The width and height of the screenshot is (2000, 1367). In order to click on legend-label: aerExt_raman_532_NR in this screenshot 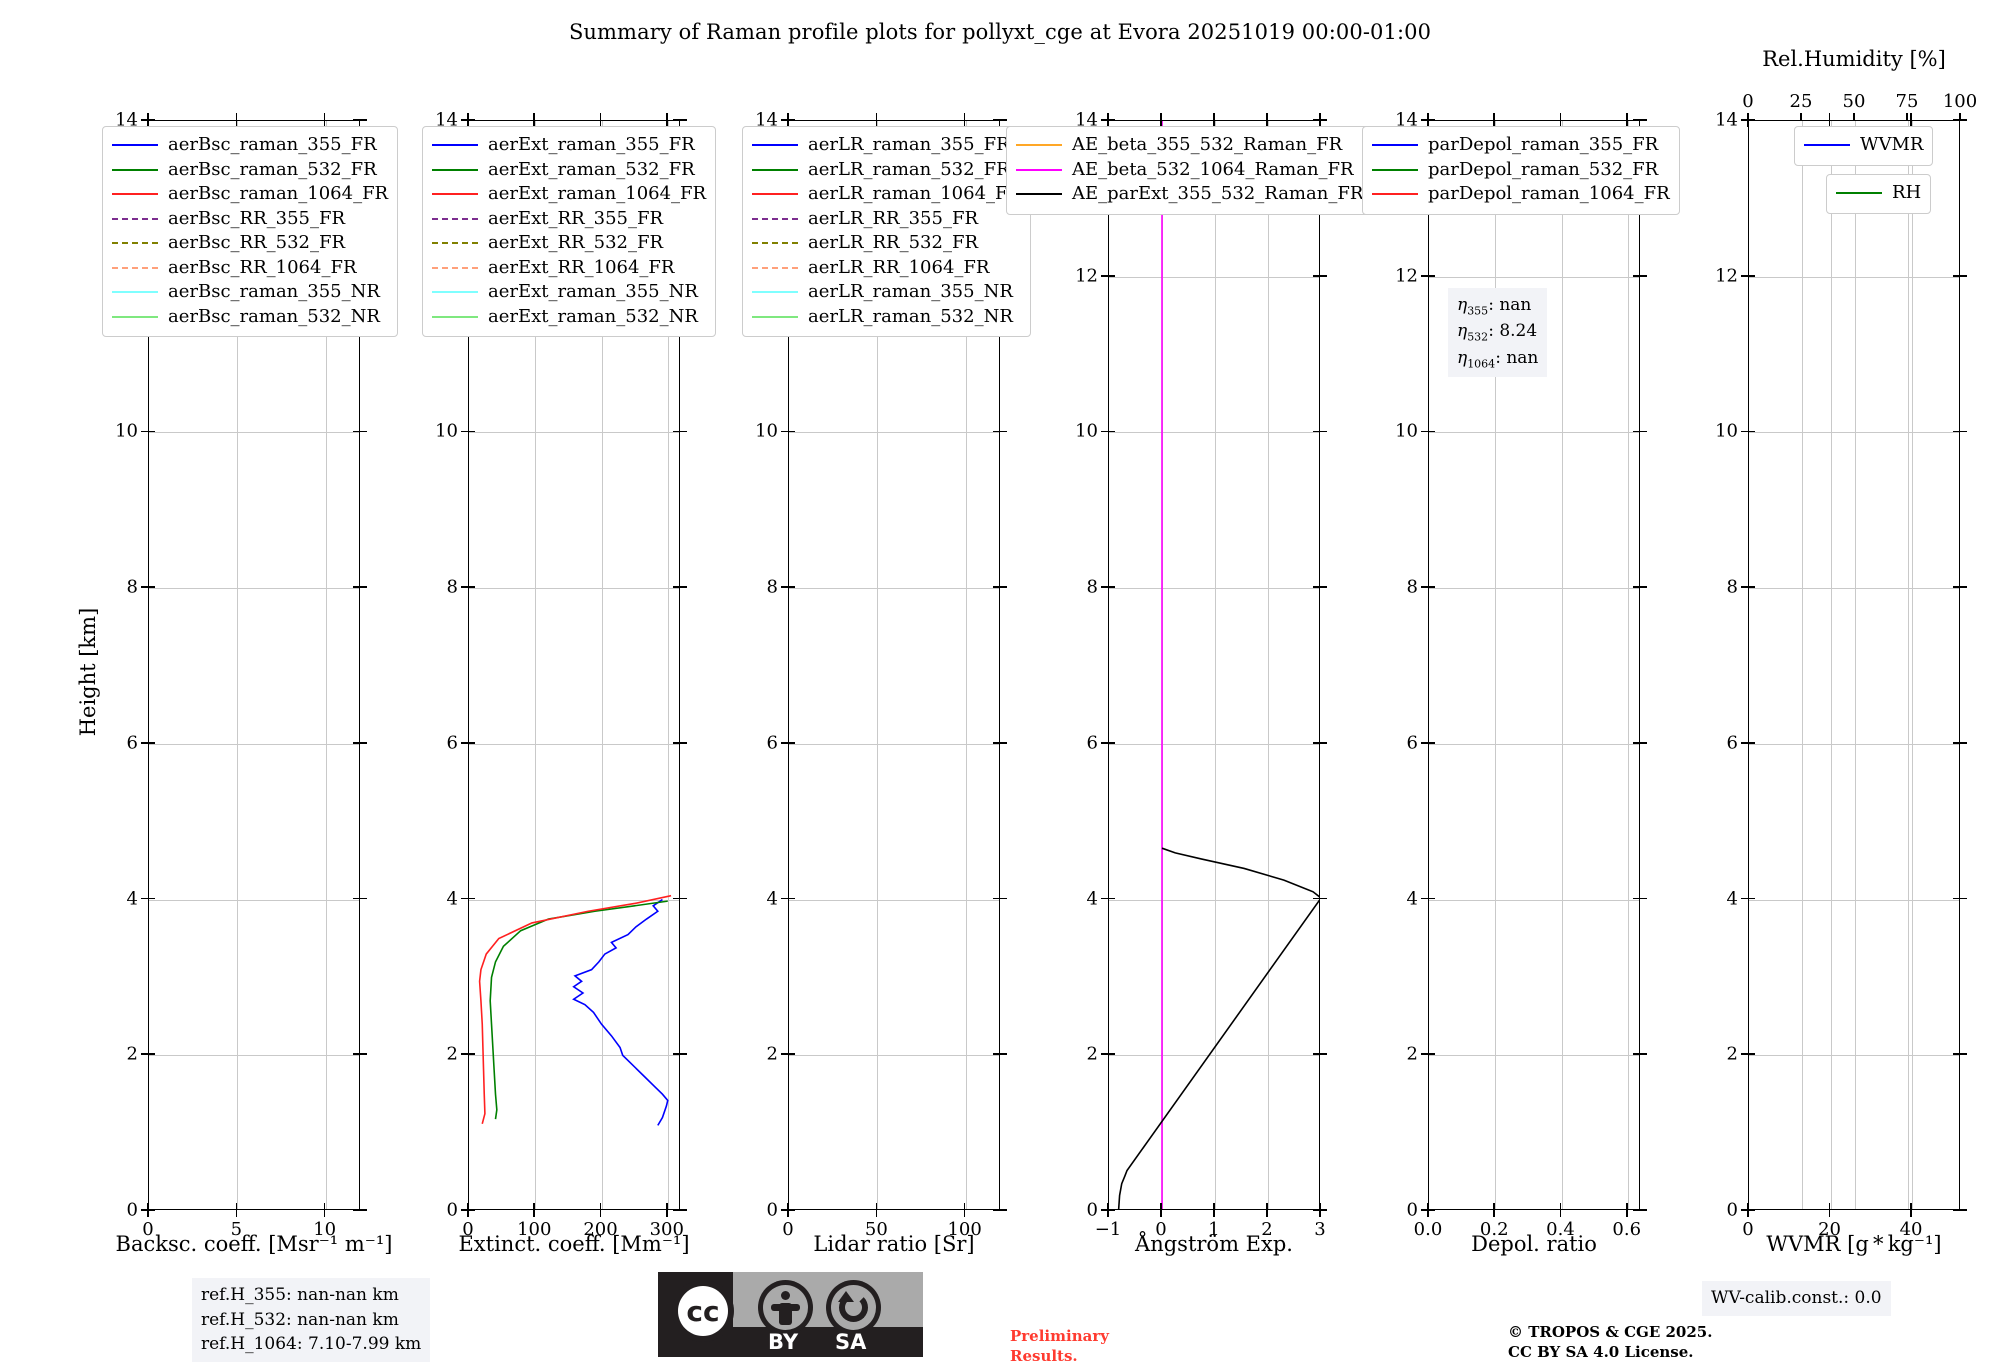, I will do `click(593, 316)`.